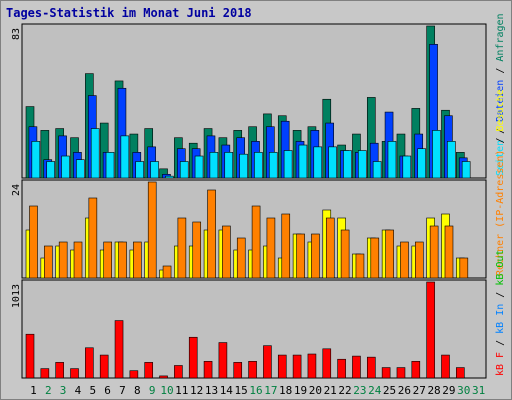 This screenshot has height=400, width=512. I want to click on x-tick-label: 19, so click(300, 390).